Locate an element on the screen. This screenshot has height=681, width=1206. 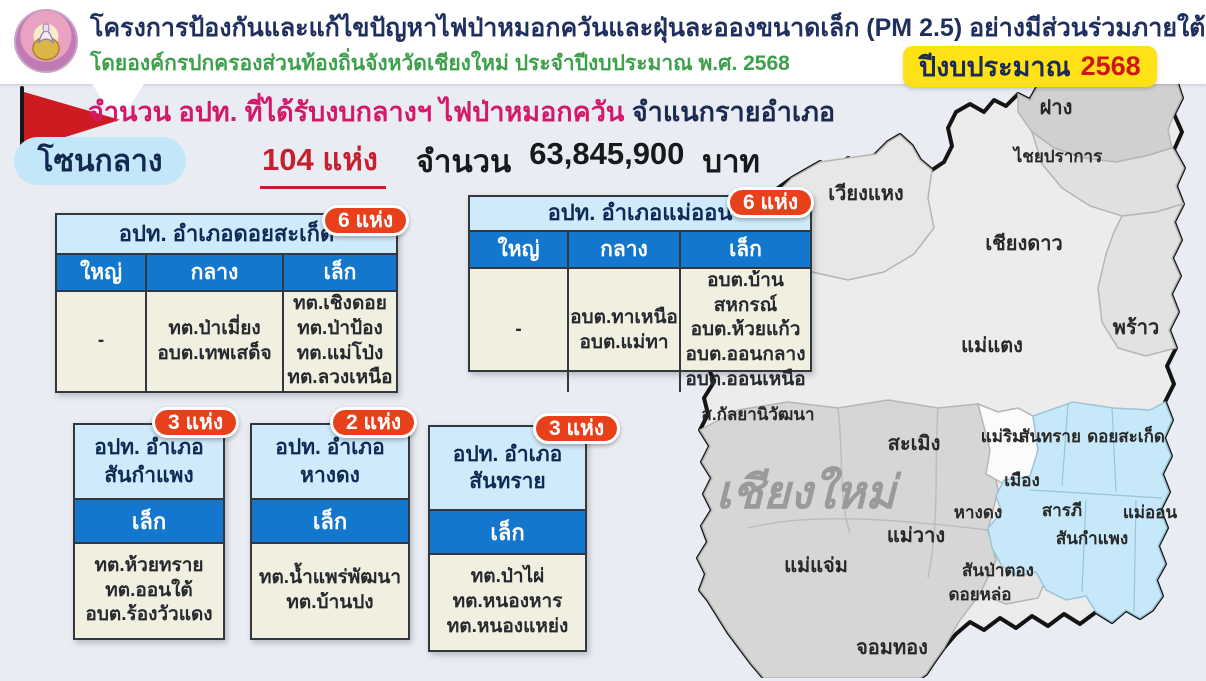
org-name: อบต.ออนกลาง is located at coordinates (745, 355).